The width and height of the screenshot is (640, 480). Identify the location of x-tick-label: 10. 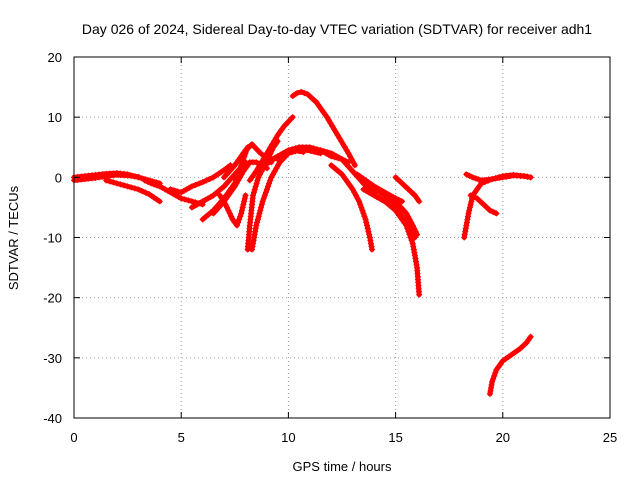
(288, 437).